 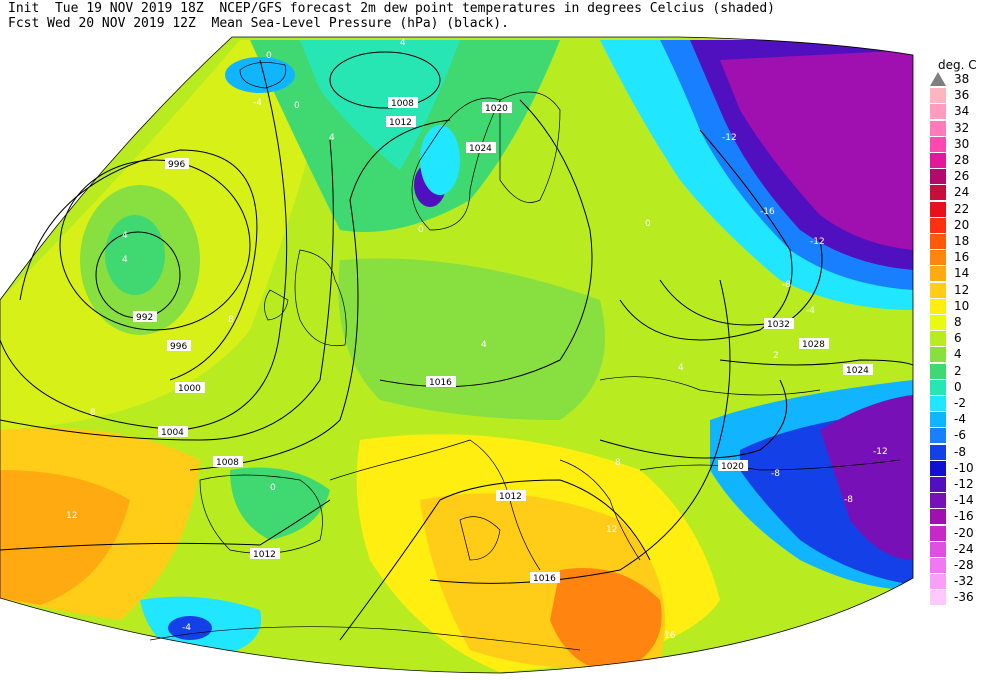 I want to click on legend-label: -36, so click(x=964, y=597).